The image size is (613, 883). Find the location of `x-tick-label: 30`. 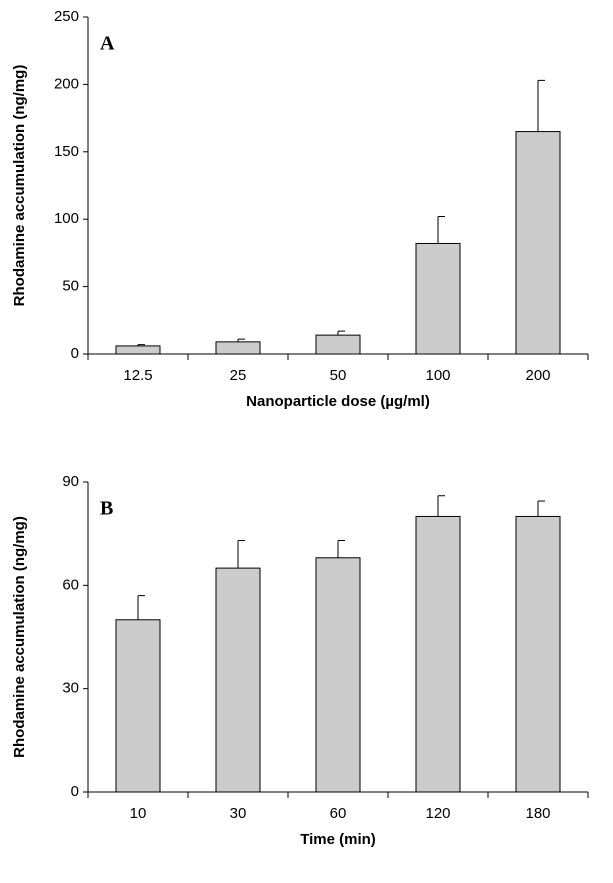

x-tick-label: 30 is located at coordinates (238, 813).